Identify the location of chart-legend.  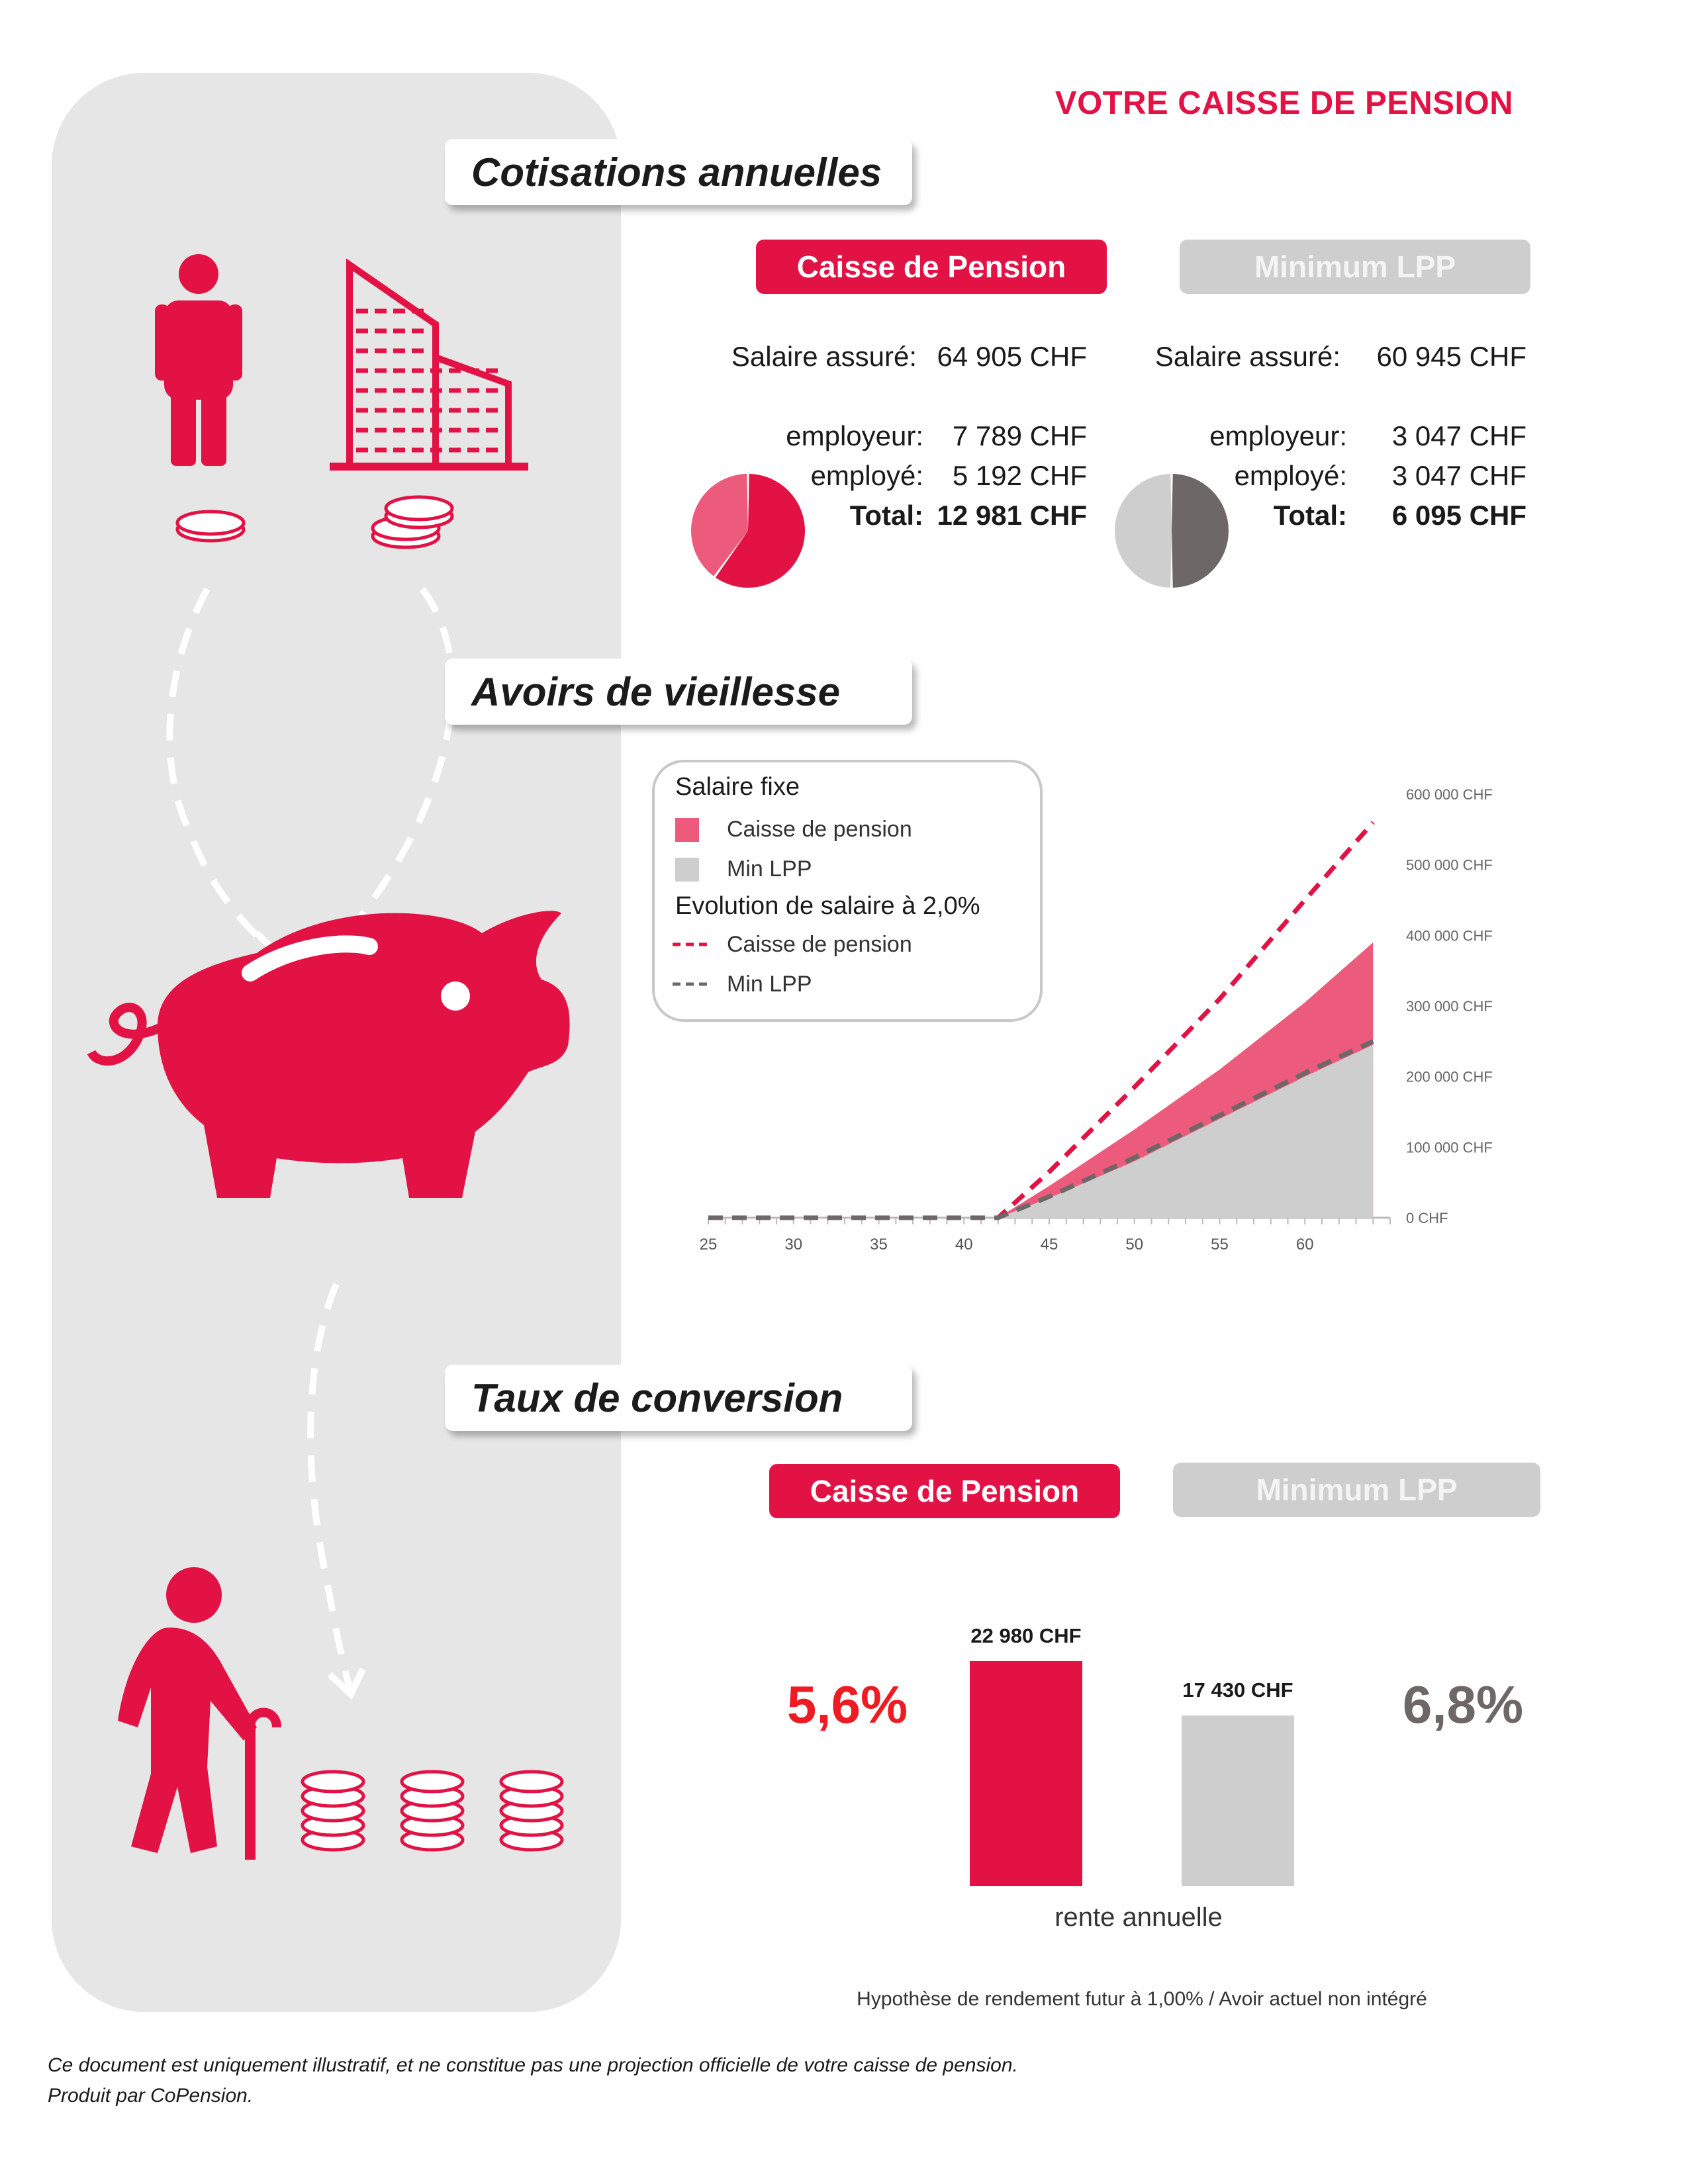
(847, 891).